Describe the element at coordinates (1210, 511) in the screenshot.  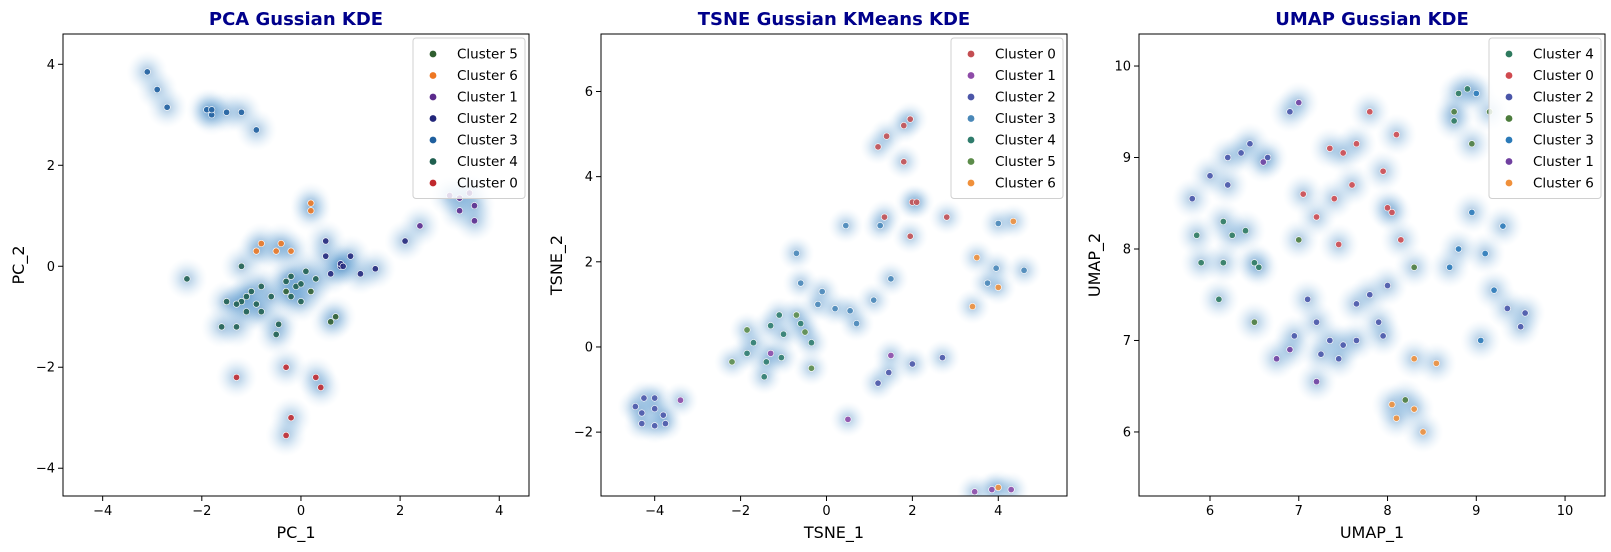
I see `umap-x-tick-label: 6` at that location.